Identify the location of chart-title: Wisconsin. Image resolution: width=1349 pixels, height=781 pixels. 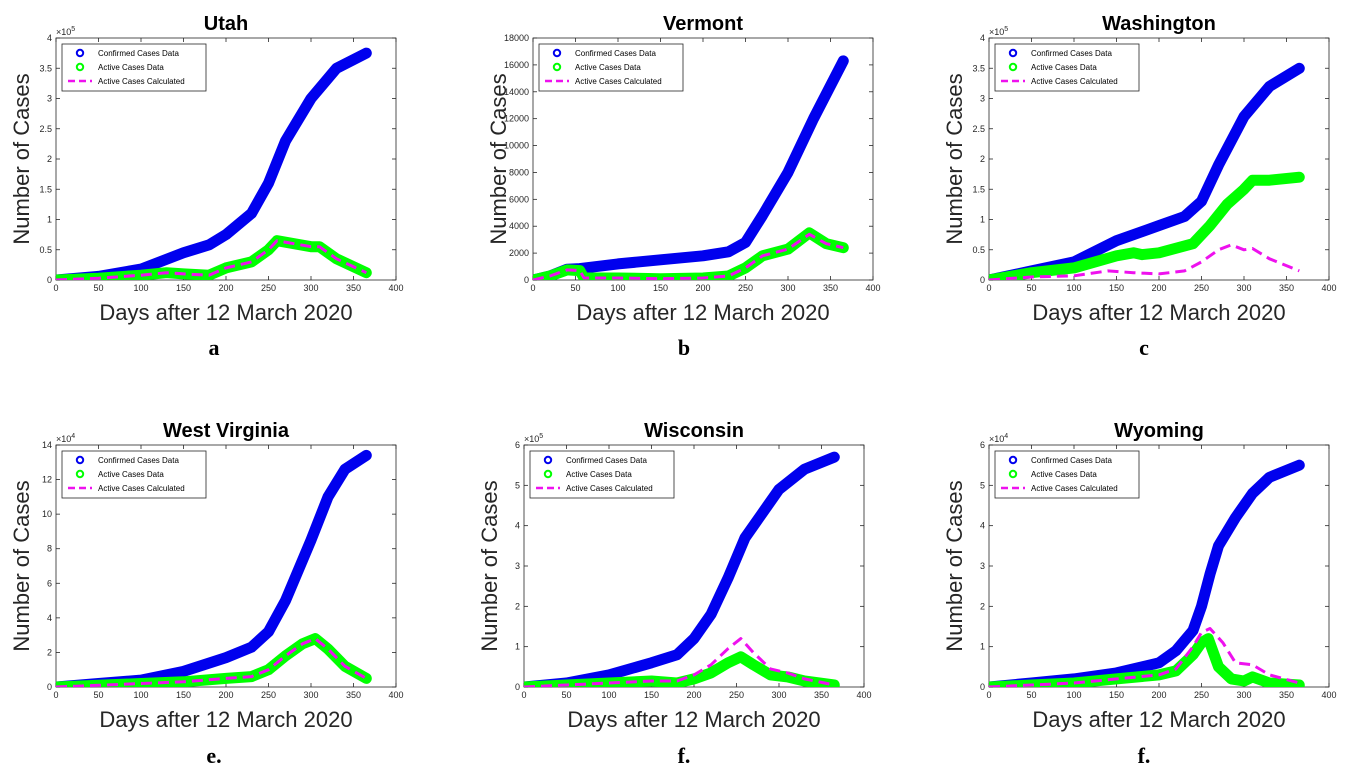
(694, 431).